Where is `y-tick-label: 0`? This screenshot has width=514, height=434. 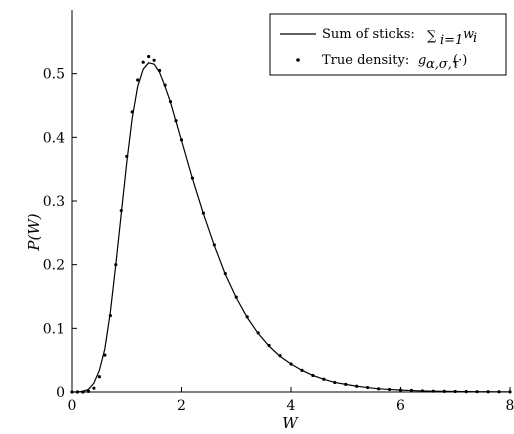
y-tick-label: 0 is located at coordinates (60, 393).